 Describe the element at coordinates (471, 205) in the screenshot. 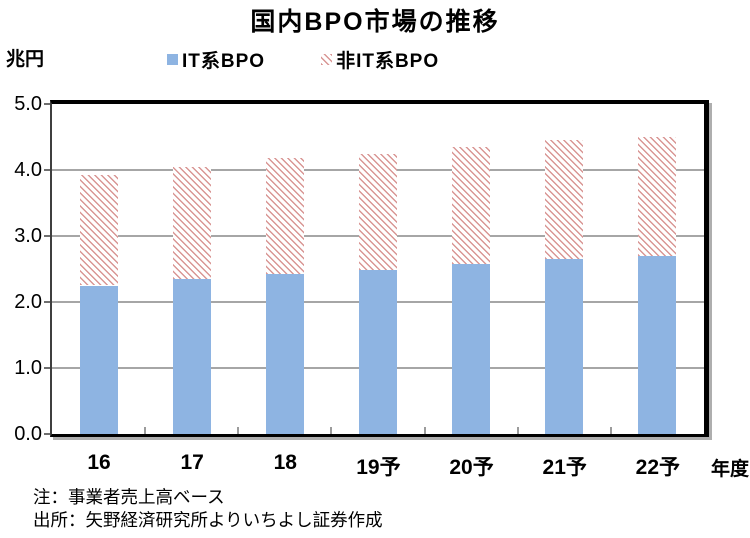

I see `bar-segment-non-it-bpo-20予` at that location.